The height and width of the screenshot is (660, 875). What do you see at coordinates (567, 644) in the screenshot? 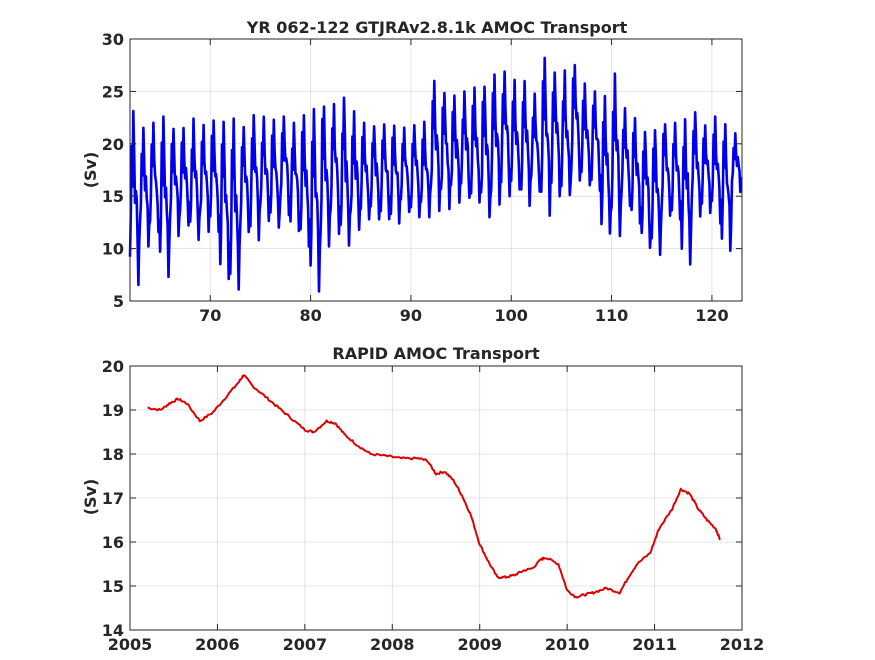
I see `x-tick-label: 2010` at bounding box center [567, 644].